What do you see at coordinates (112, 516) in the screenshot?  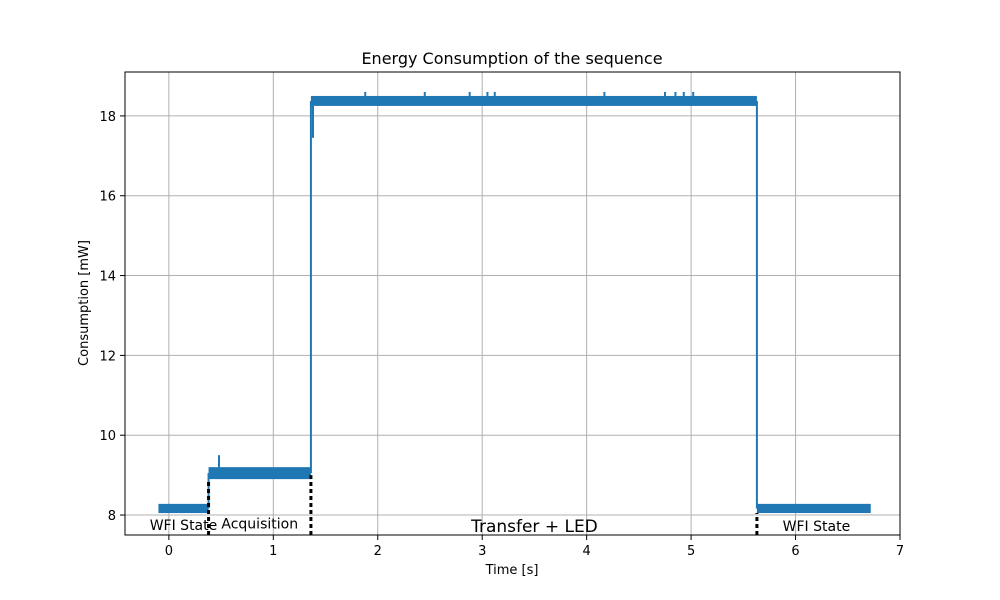 I see `y-tick-label: 8` at bounding box center [112, 516].